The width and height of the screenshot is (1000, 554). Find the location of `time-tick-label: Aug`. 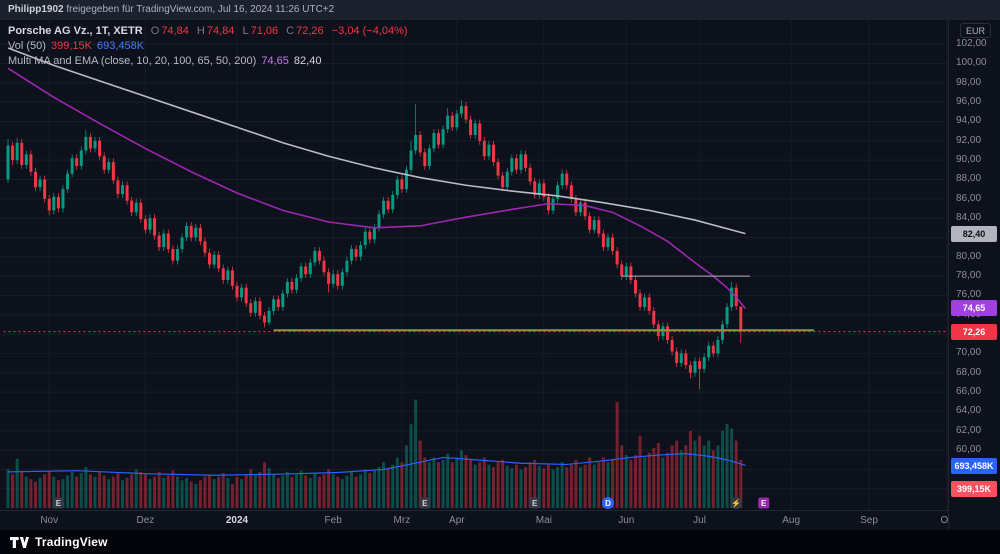

time-tick-label: Aug is located at coordinates (791, 520).